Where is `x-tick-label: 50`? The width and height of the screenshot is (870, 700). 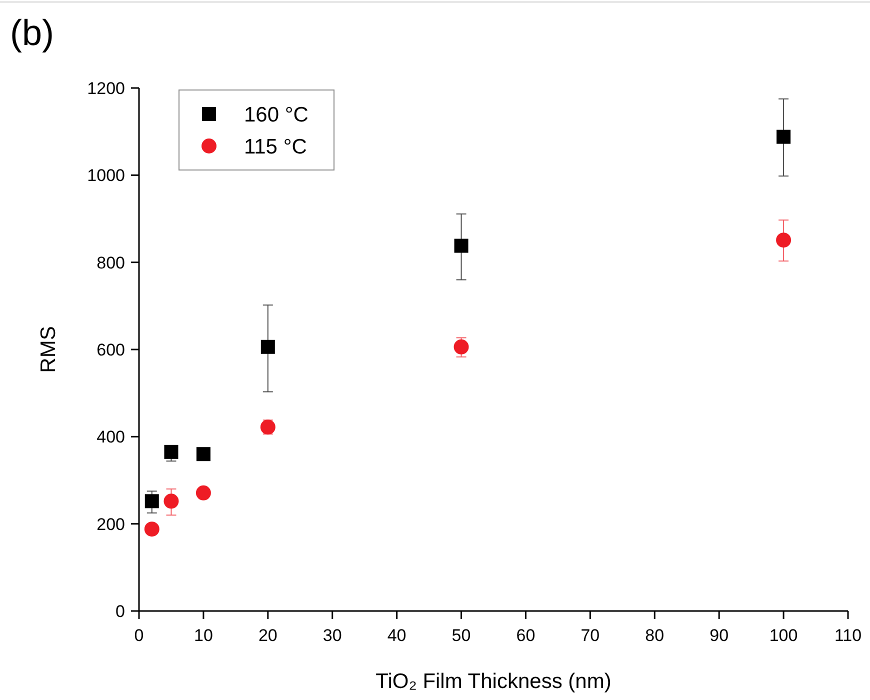 x-tick-label: 50 is located at coordinates (461, 635).